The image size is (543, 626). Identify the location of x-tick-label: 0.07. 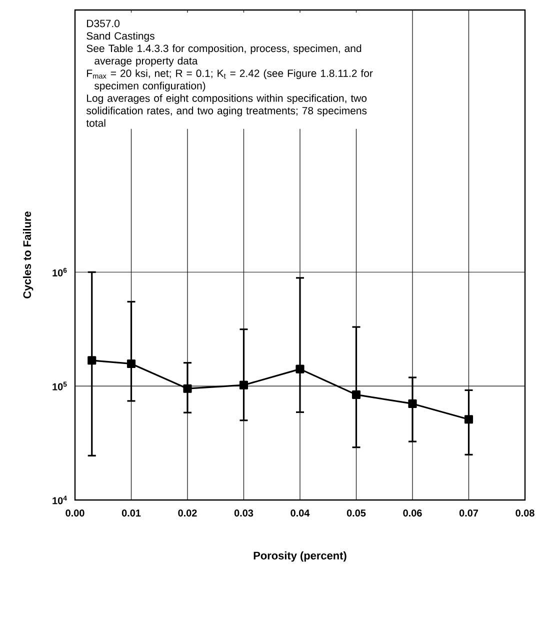
(468, 513).